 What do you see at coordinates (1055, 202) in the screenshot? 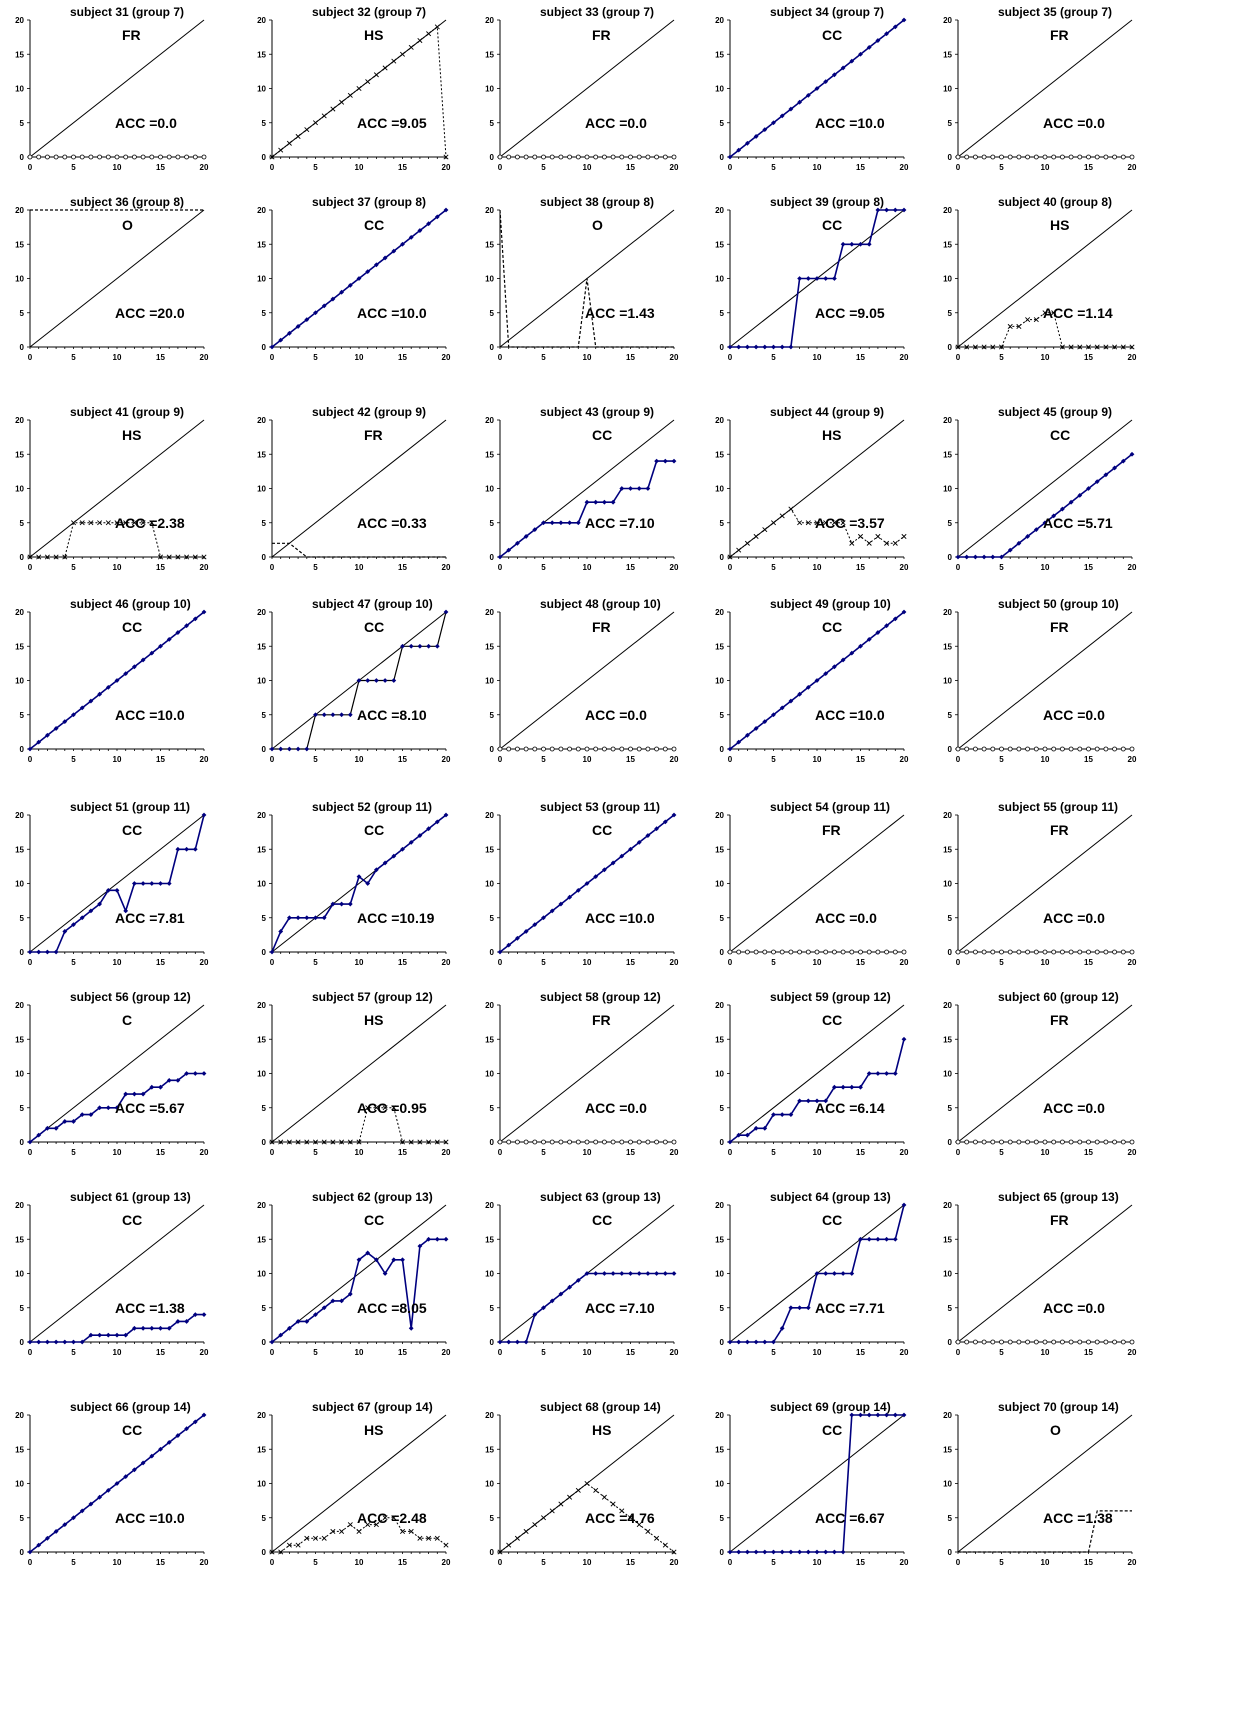
I see `chart-title: subject 40 (group 8)` at bounding box center [1055, 202].